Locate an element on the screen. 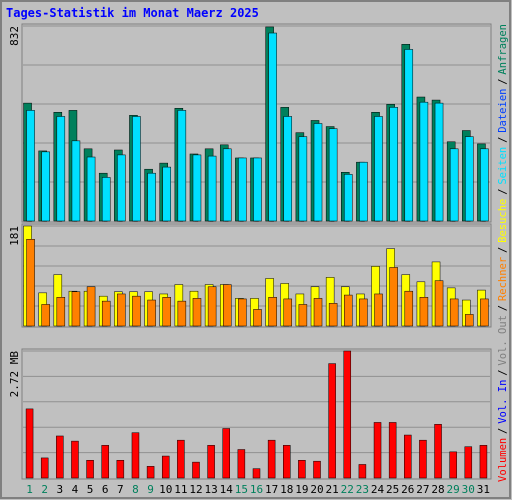 Image resolution: width=512 pixels, height=500 pixels. legend-item: Dateien is located at coordinates (502, 111).